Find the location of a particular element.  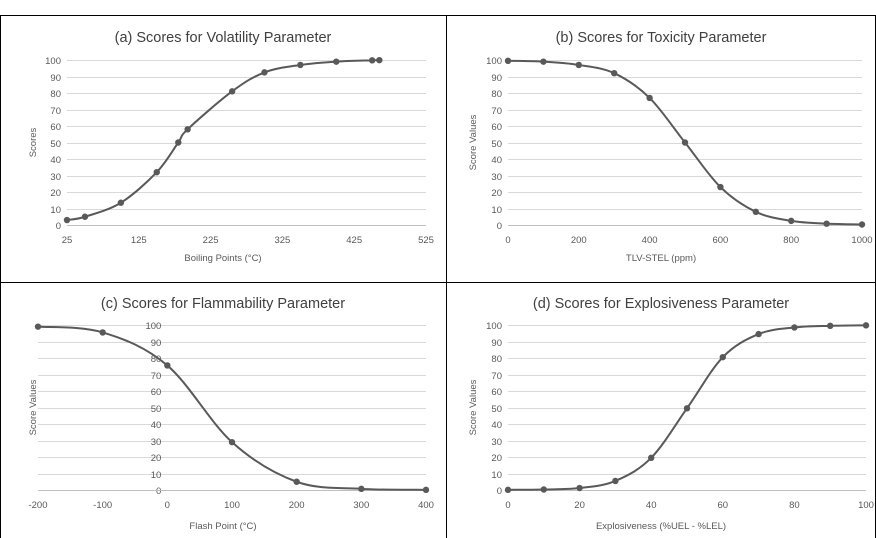

x-tick-label: 325 is located at coordinates (282, 240).